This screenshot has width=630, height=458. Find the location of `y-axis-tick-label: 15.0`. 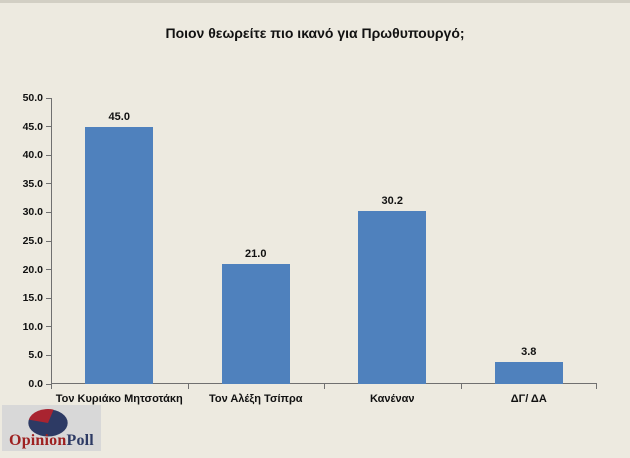

y-axis-tick-label: 15.0 is located at coordinates (32, 298).